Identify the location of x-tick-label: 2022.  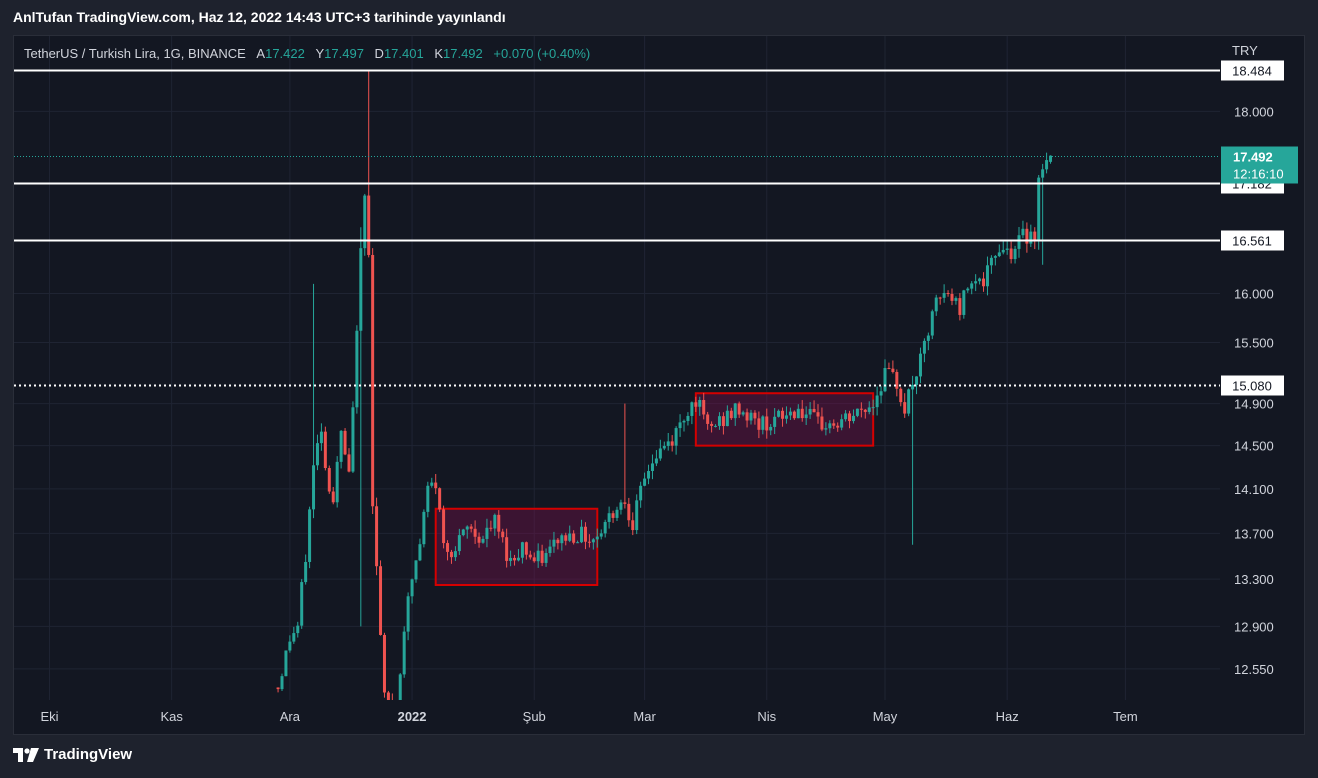
(412, 716).